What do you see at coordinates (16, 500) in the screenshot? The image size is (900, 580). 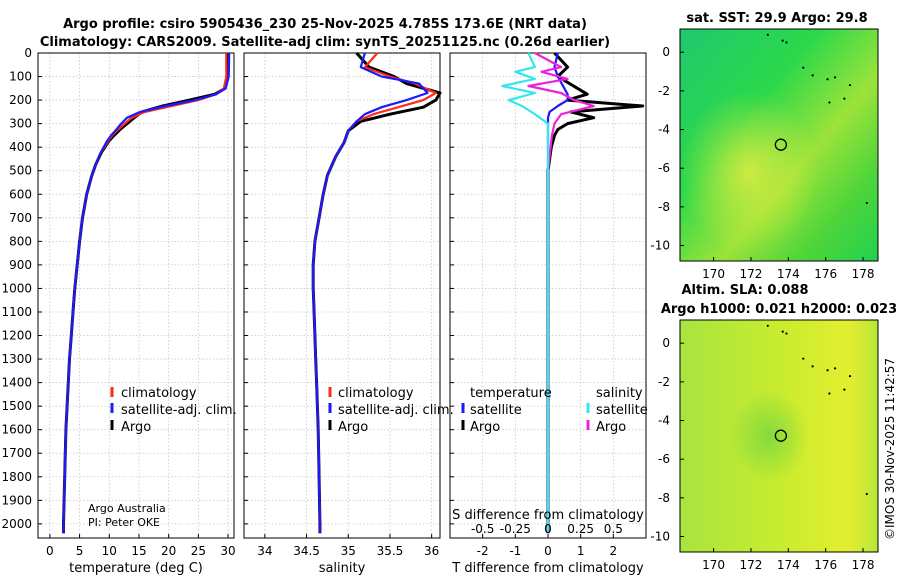 I see `y-tick-label: 1900` at bounding box center [16, 500].